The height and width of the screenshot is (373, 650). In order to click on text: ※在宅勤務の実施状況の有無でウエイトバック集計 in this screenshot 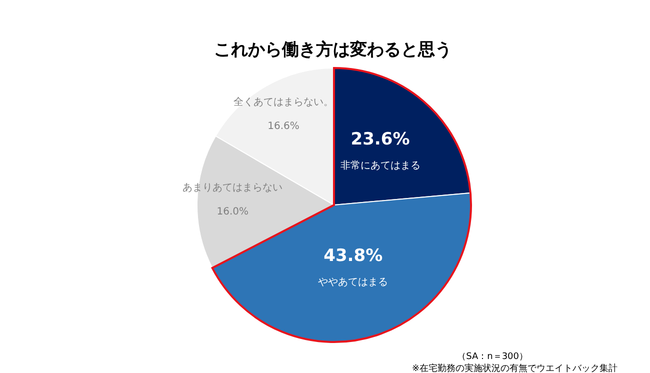, I will do `click(515, 368)`.